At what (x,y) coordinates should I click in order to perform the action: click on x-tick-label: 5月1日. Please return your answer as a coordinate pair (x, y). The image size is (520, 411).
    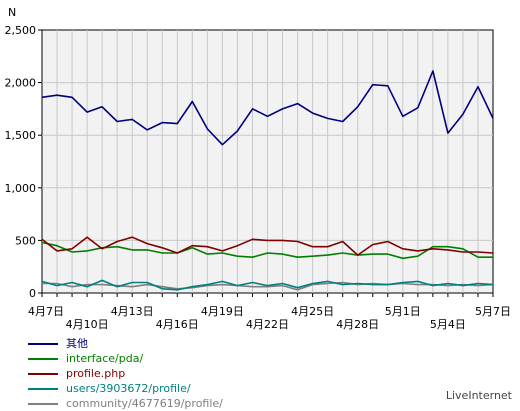
    Looking at the image, I should click on (403, 311).